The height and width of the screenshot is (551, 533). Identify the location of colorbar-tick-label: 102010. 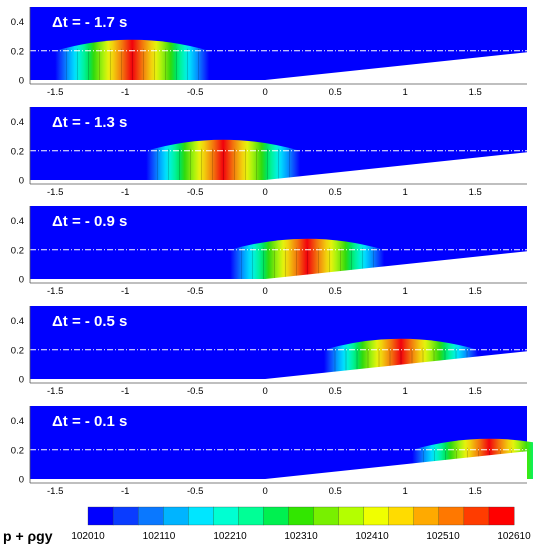
(88, 536).